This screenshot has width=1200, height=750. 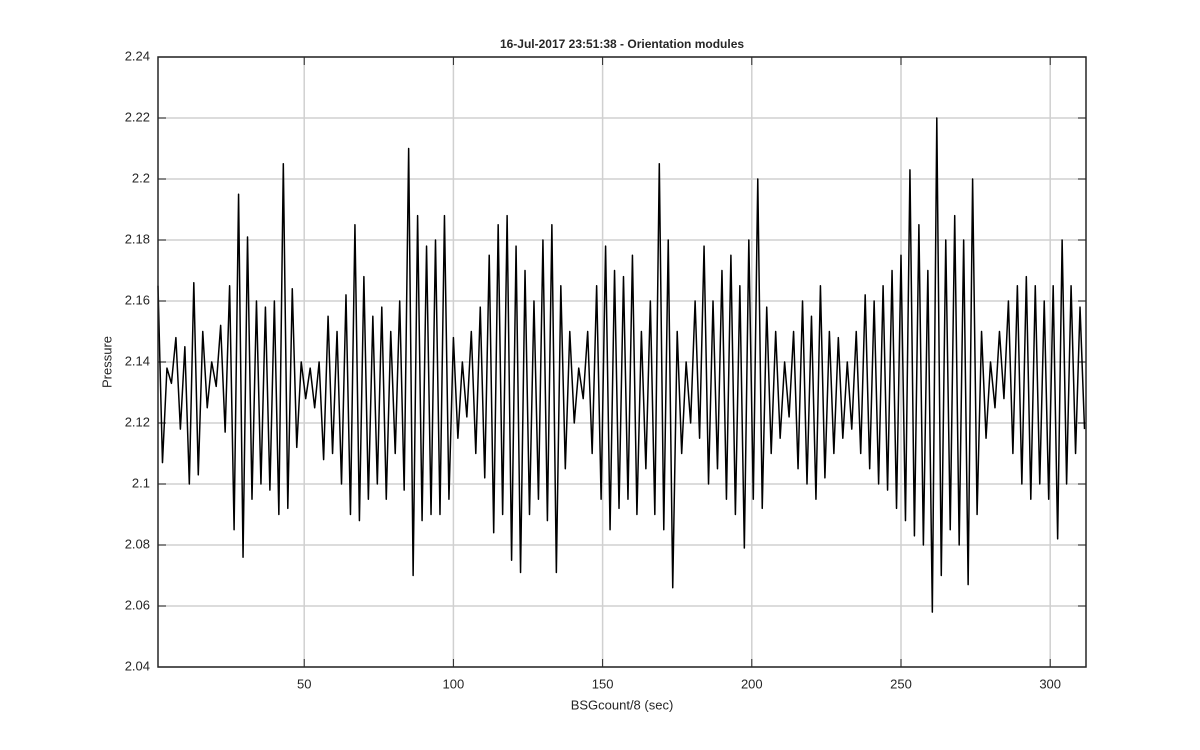 What do you see at coordinates (137, 116) in the screenshot?
I see `y-tick-label: 2.22` at bounding box center [137, 116].